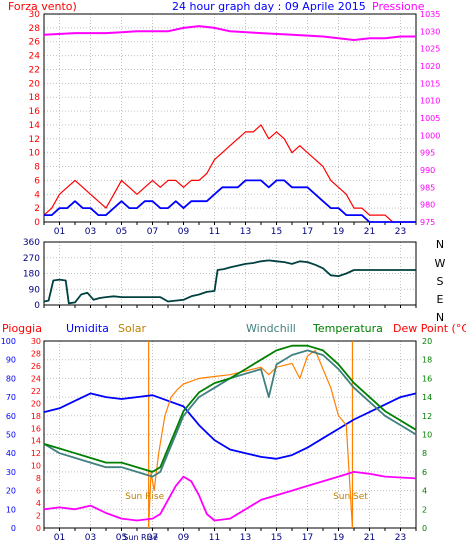  I want to click on y-tick-label-rain: 28, so click(36, 353).